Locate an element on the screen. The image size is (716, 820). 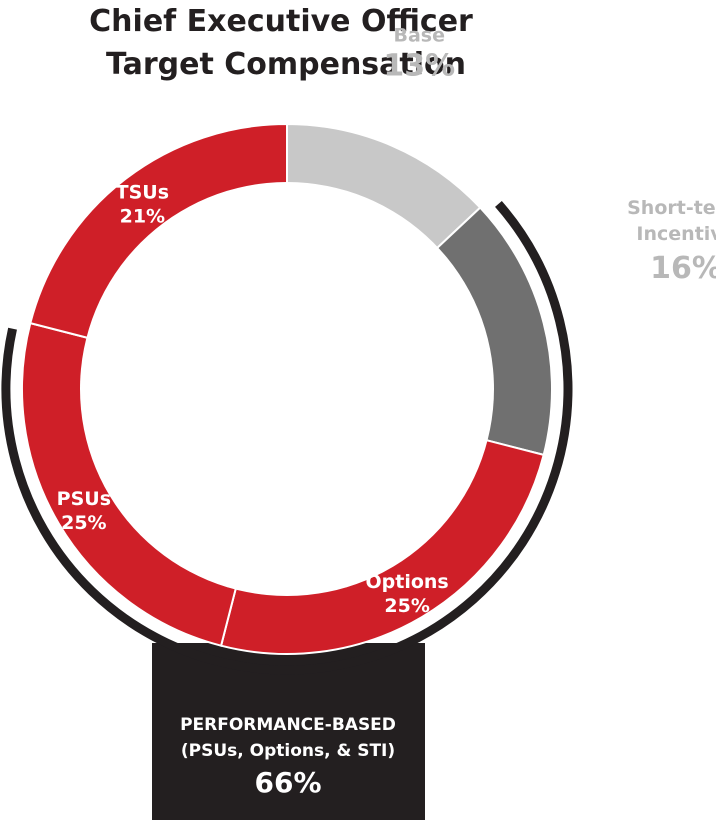
slice-value-psus: 25% is located at coordinates (83, 523).